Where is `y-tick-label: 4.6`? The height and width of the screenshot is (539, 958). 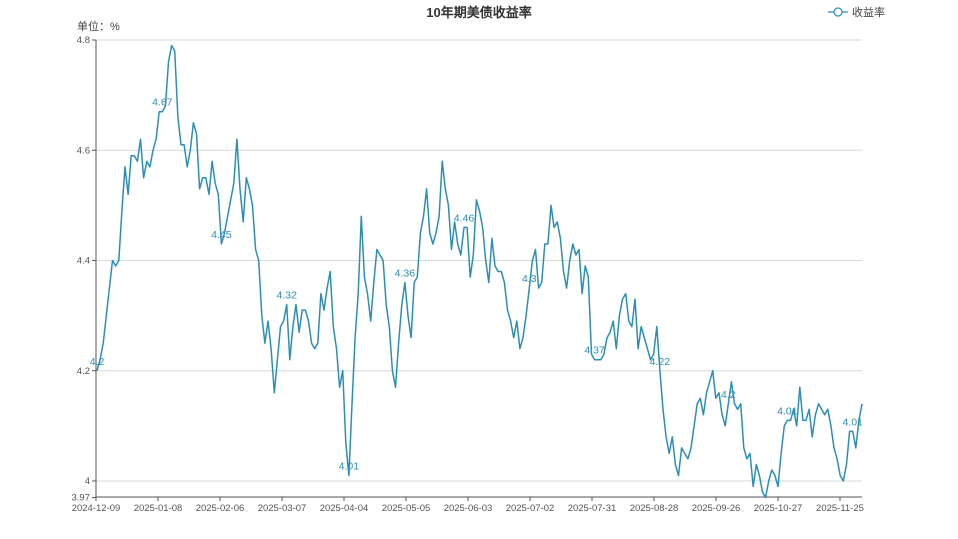 y-tick-label: 4.6 is located at coordinates (83, 150).